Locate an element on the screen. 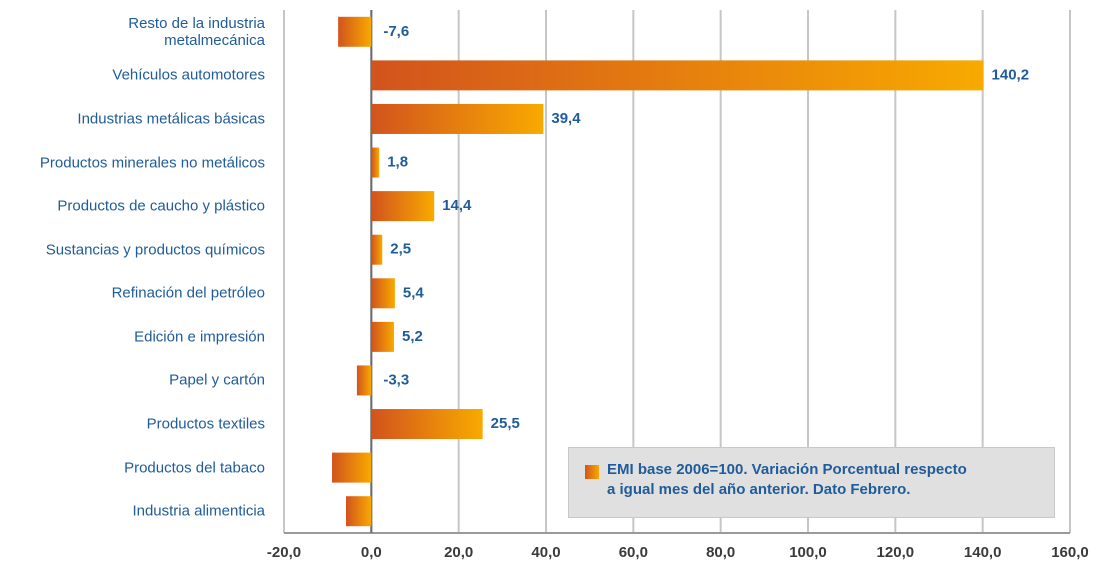 Image resolution: width=1099 pixels, height=567 pixels. y-tick-label: Industria alimenticia is located at coordinates (198, 511).